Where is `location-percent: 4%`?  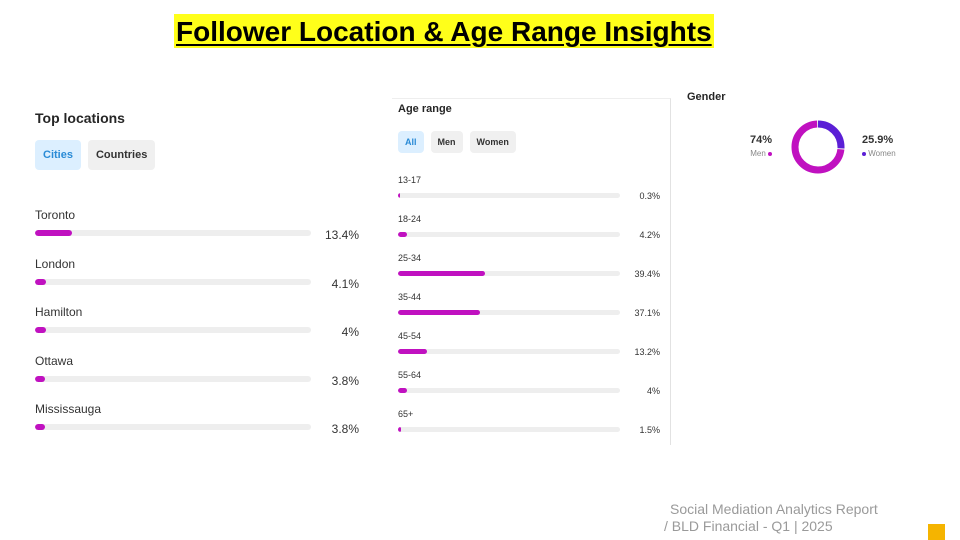 location-percent: 4% is located at coordinates (350, 332).